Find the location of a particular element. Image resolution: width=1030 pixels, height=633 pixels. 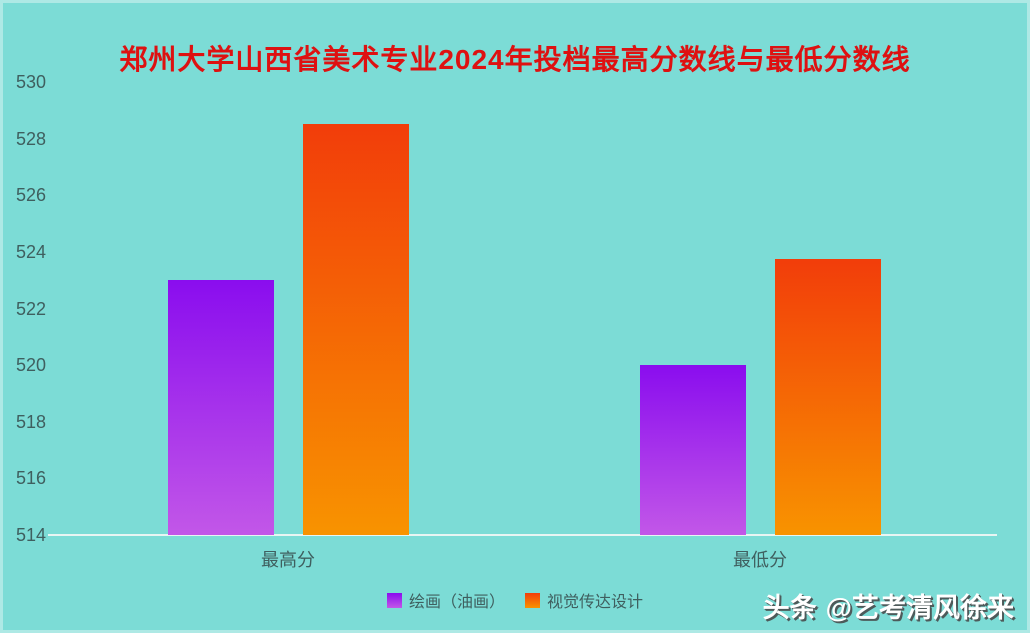

y-axis-tick-label-526: 526 is located at coordinates (30, 195).